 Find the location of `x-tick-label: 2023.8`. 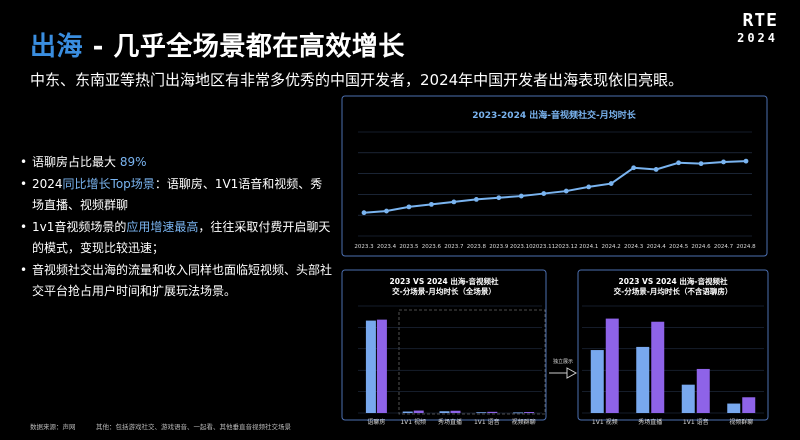

x-tick-label: 2023.8 is located at coordinates (477, 247).